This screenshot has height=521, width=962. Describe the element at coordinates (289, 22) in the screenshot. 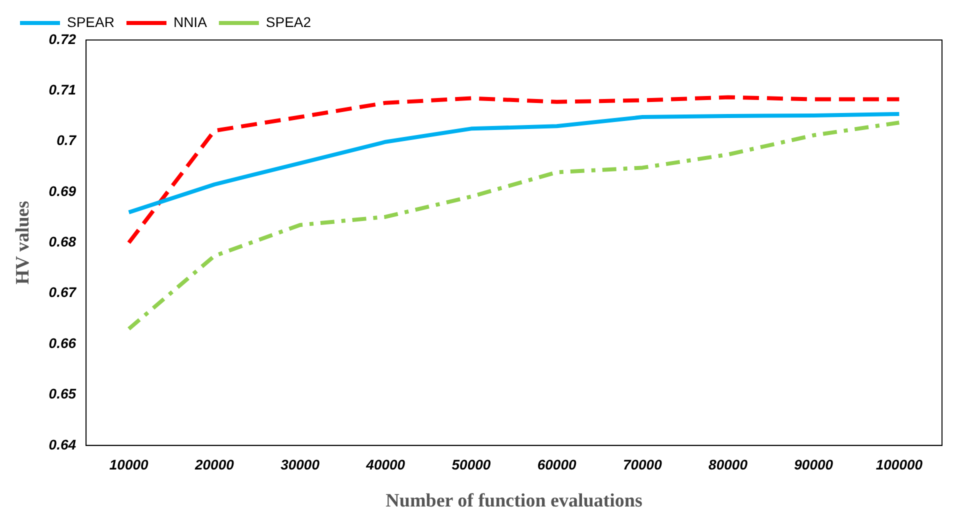

I see `legend-label: SPEA2` at that location.